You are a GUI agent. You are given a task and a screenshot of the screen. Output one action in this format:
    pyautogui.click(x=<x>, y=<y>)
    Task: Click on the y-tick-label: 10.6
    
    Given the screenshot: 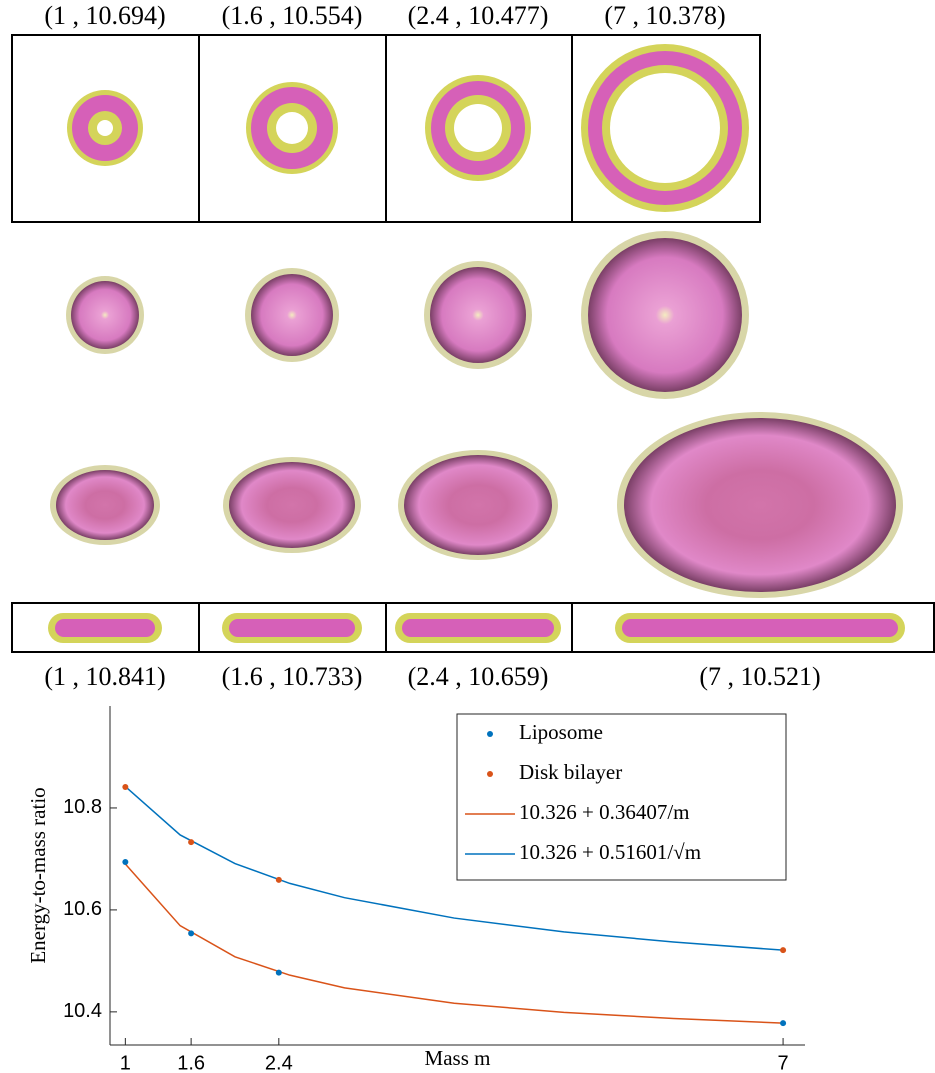 What is the action you would take?
    pyautogui.click(x=82, y=909)
    